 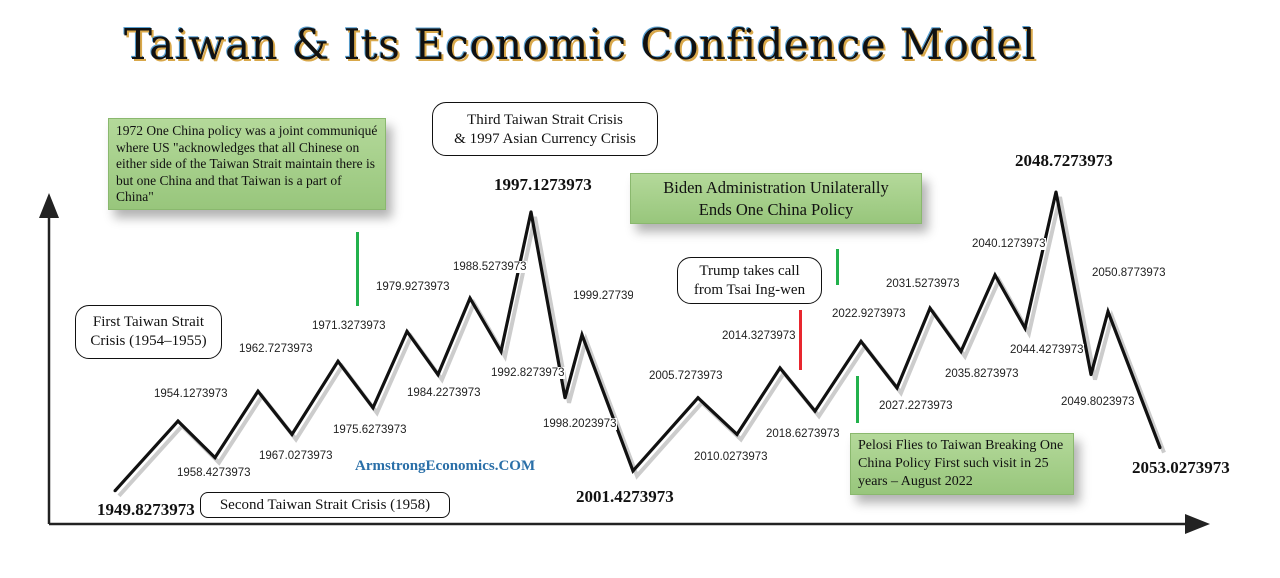 I want to click on point-label: 1988.5273973, so click(x=490, y=267).